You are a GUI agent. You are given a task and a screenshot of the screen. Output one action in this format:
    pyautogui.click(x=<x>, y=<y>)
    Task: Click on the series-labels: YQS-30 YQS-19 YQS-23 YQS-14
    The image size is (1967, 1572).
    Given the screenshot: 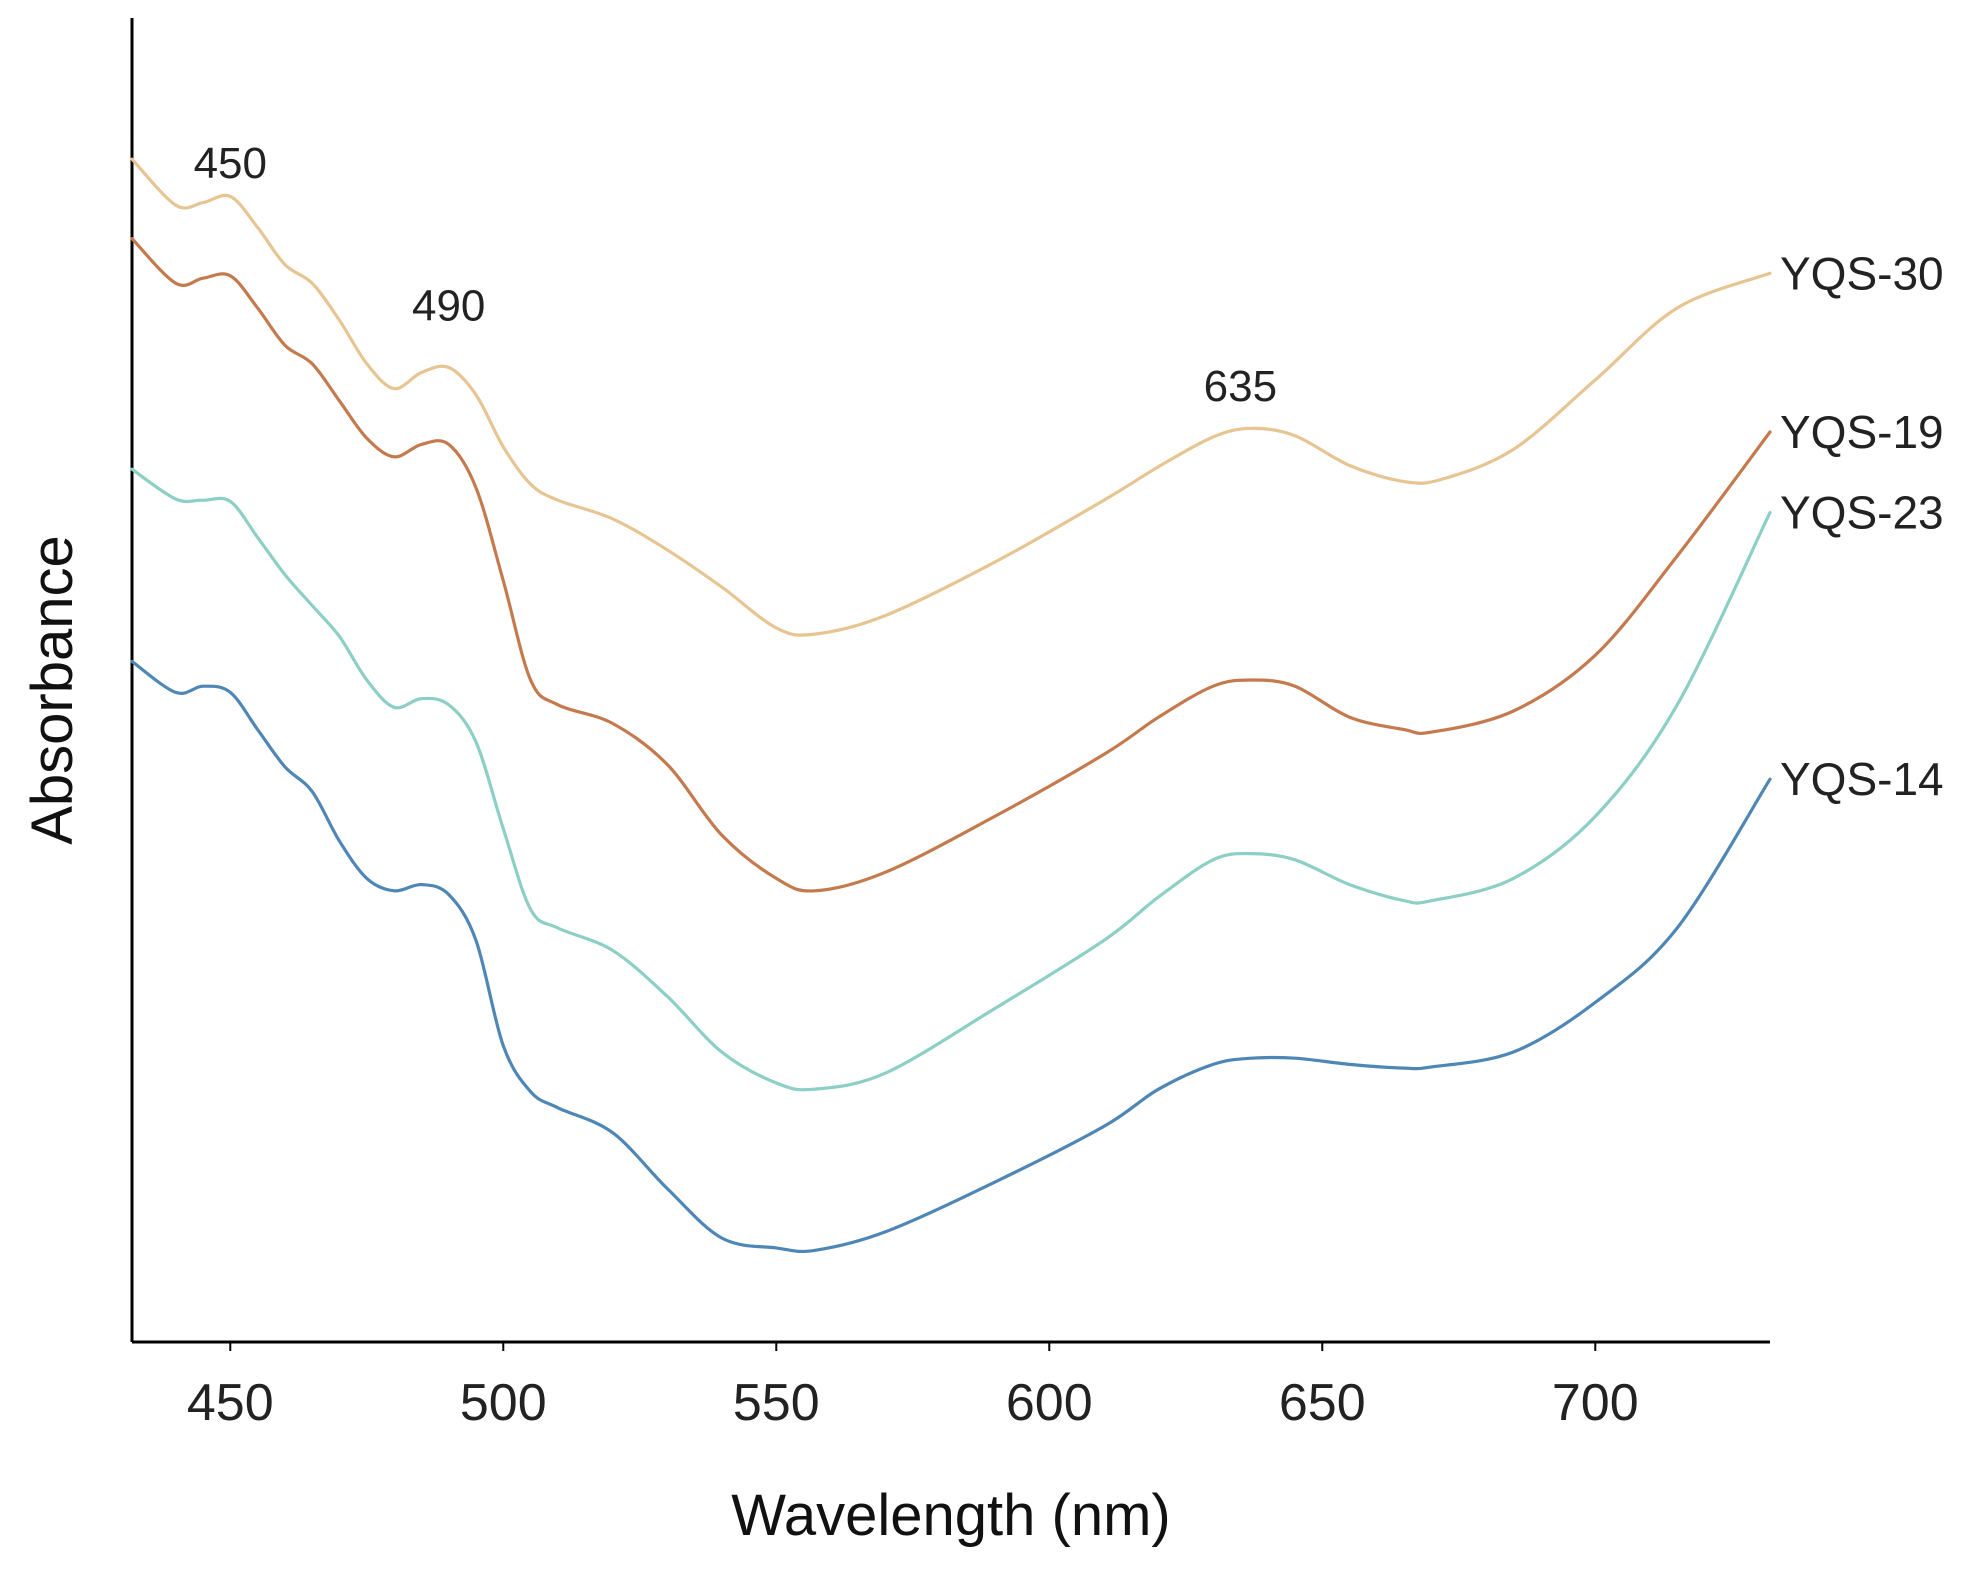 What is the action you would take?
    pyautogui.click(x=1862, y=526)
    